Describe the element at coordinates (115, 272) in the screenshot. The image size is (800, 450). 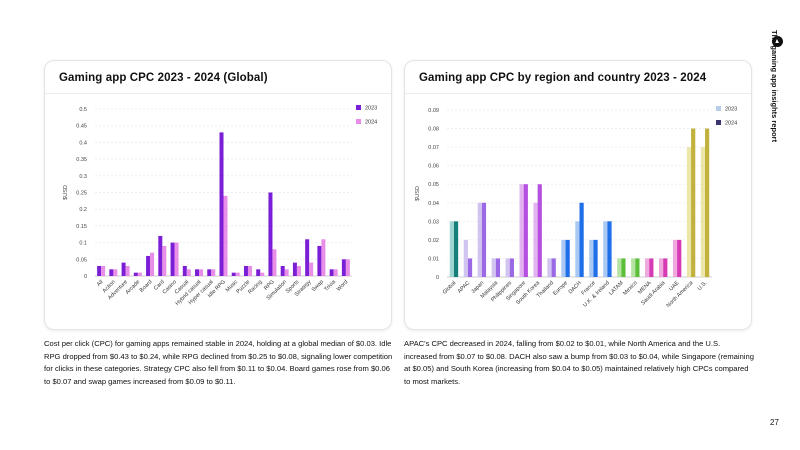
I see `bar-2024-action` at that location.